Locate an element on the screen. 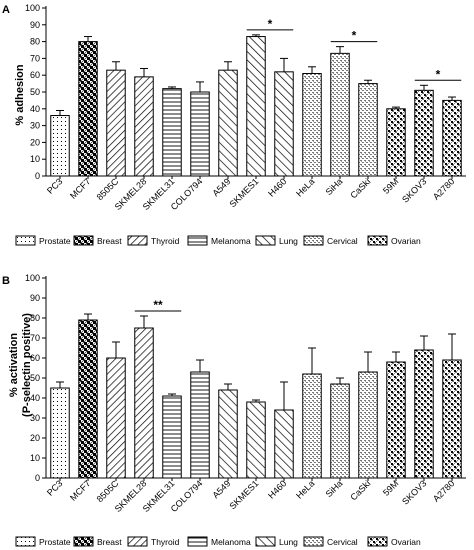 This screenshot has width=474, height=550. panel-b-y-axis-label-line1: % activation is located at coordinates (14, 365).